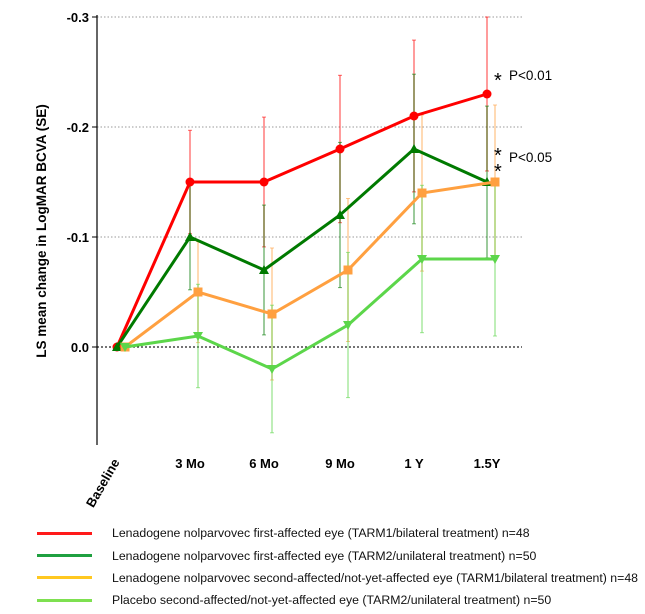  Describe the element at coordinates (530, 157) in the screenshot. I see `p-value-annotation: P<0.05` at that location.